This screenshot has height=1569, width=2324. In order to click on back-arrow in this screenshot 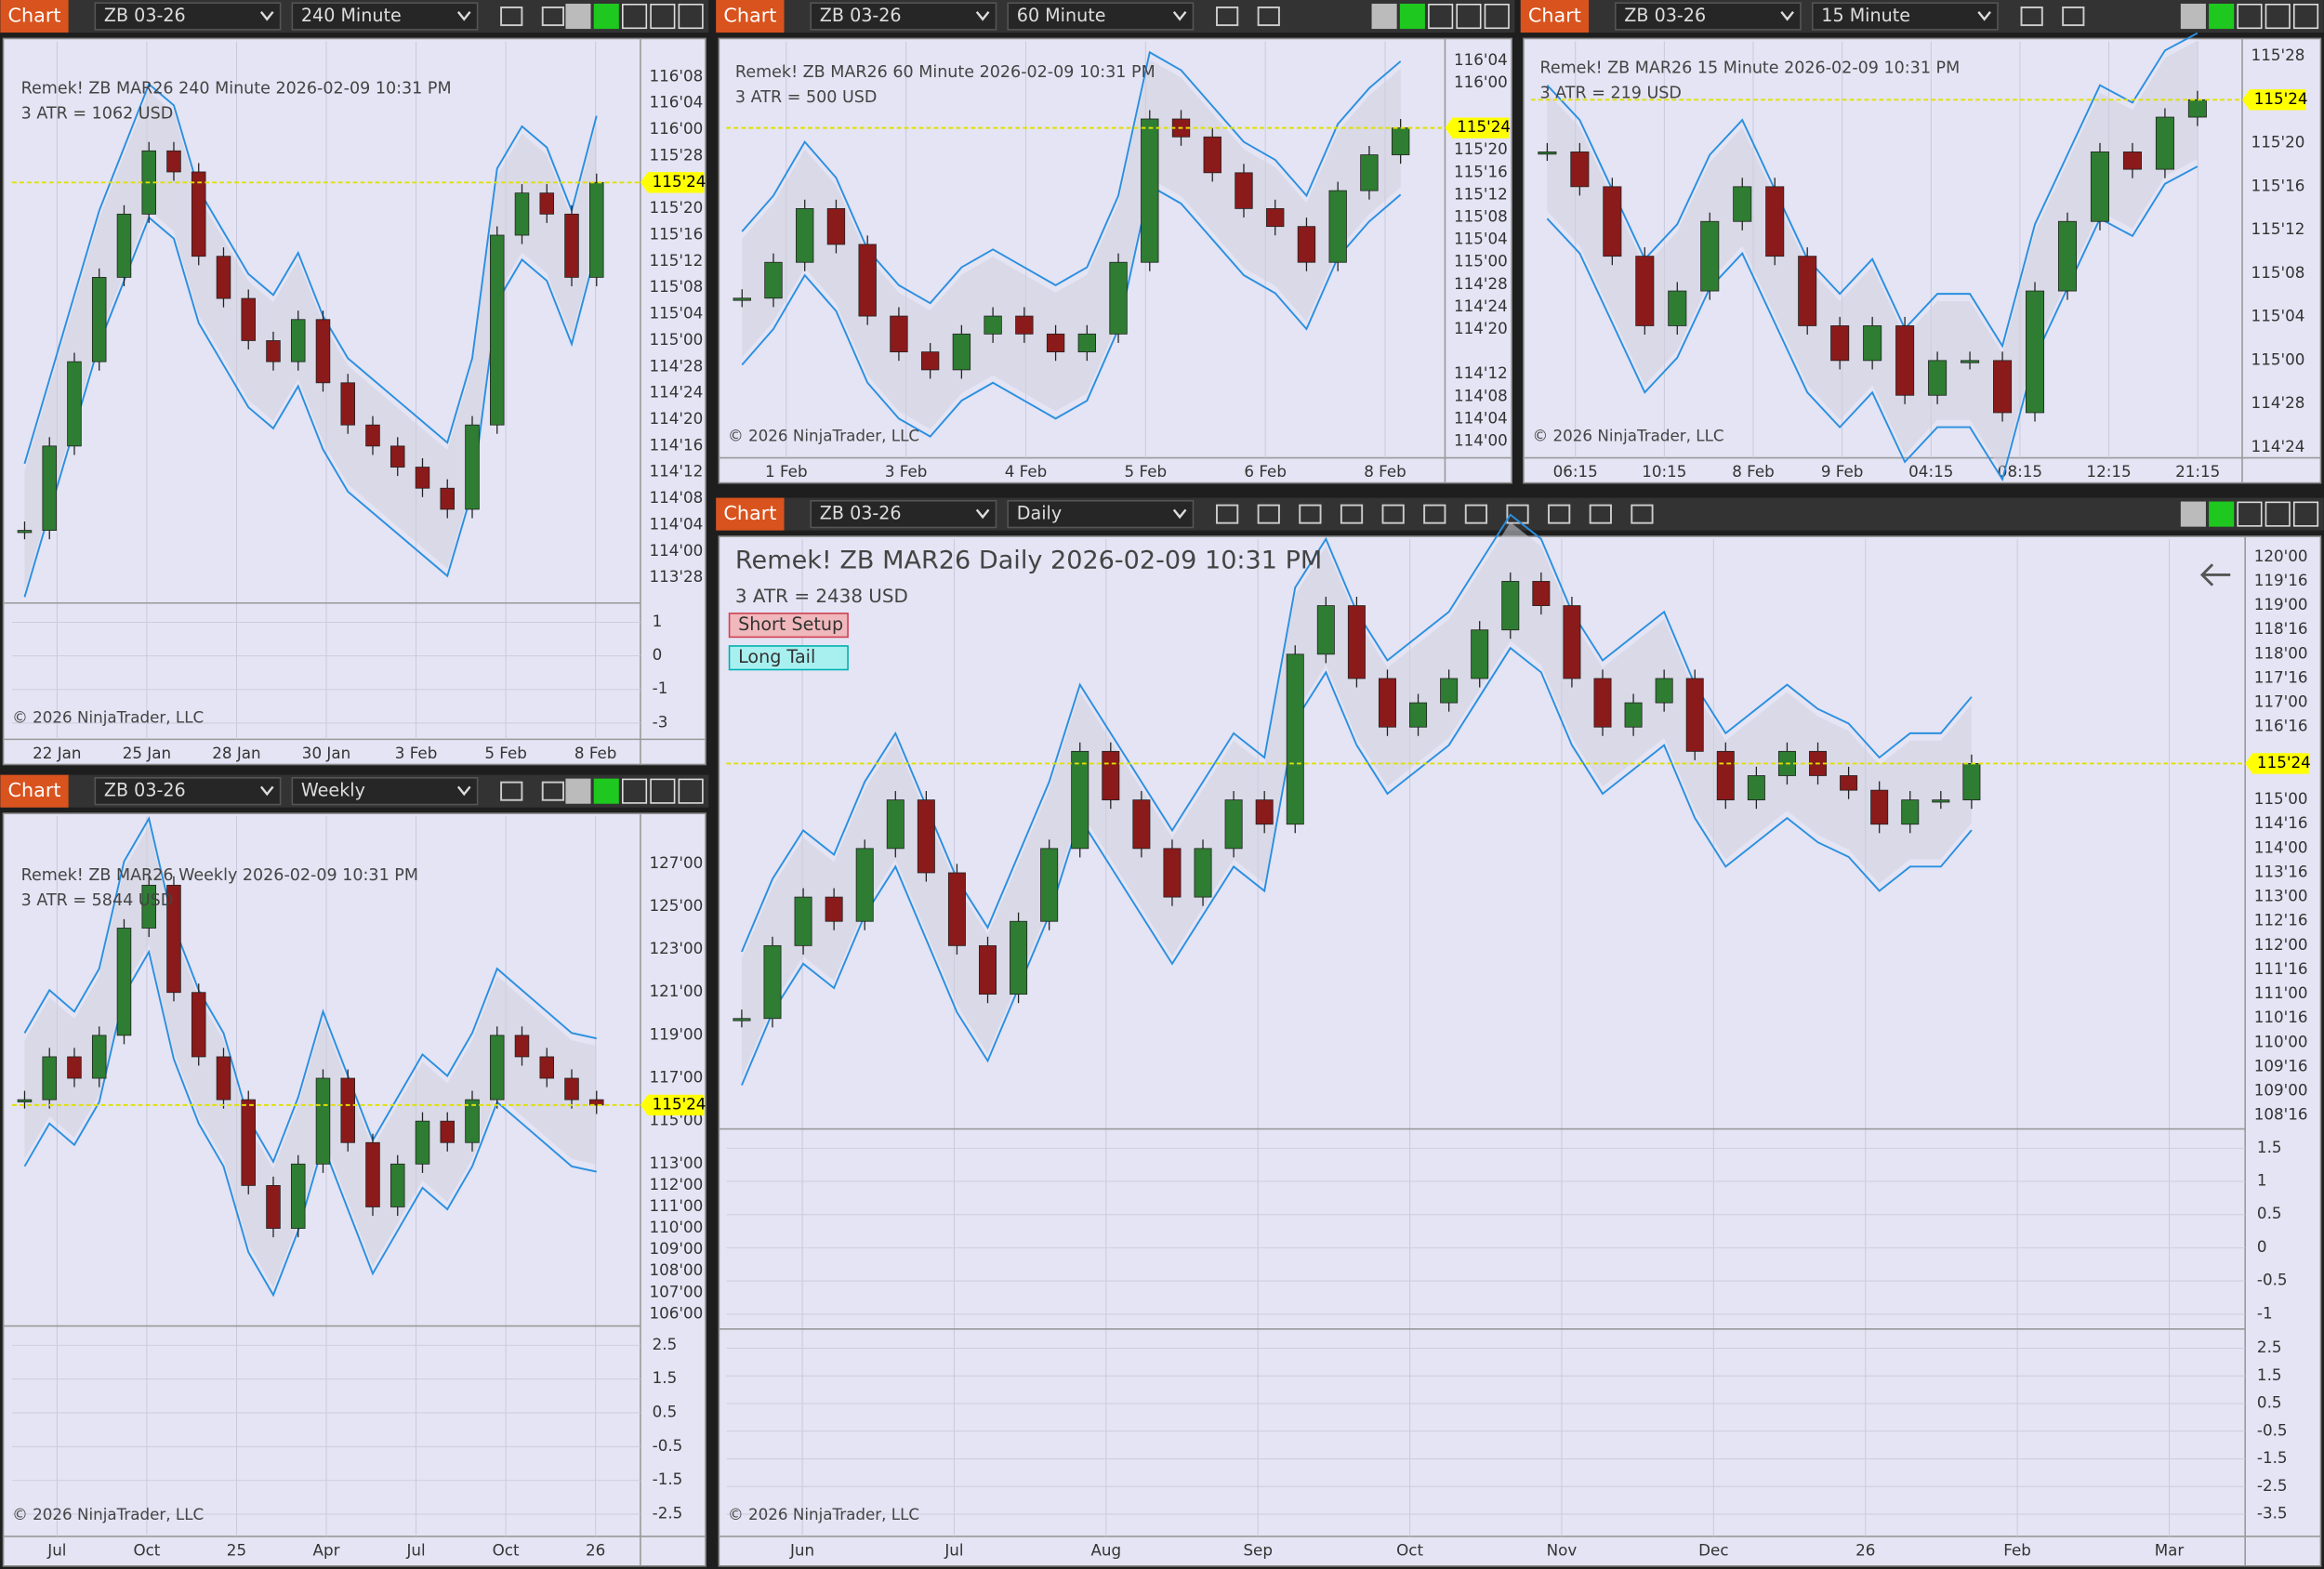, I will do `click(2215, 575)`.